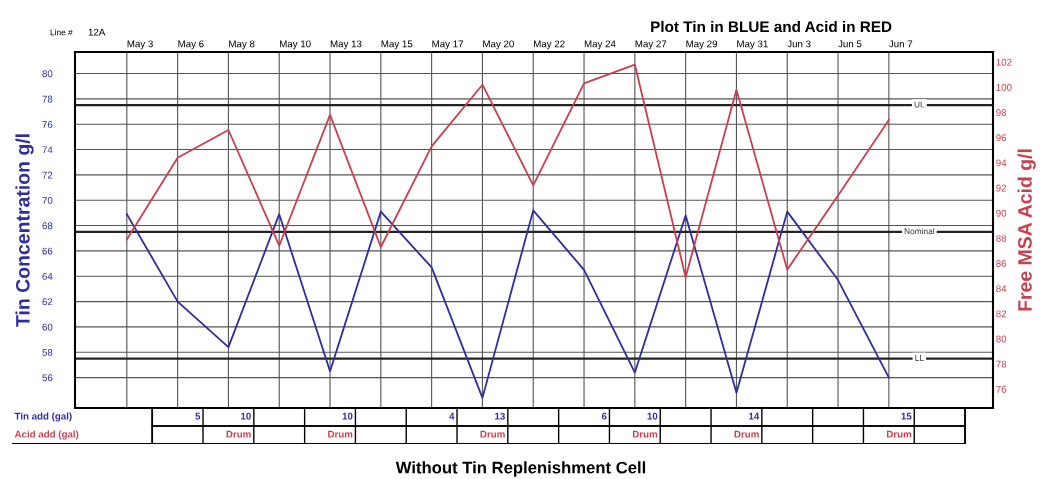 Image resolution: width=1042 pixels, height=479 pixels. Describe the element at coordinates (919, 104) in the screenshot. I see `ref-line-label: UL` at that location.